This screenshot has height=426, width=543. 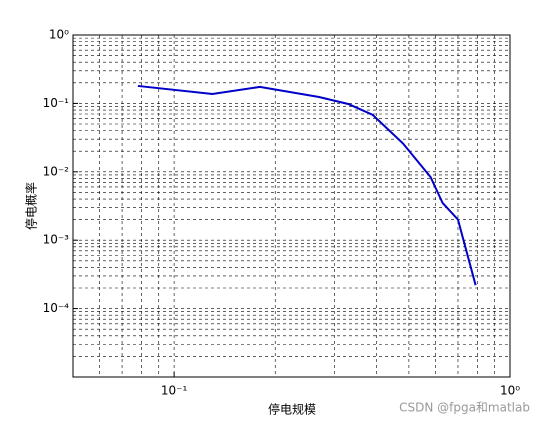 What do you see at coordinates (292, 409) in the screenshot?
I see `x-axis-label: 停电规模` at bounding box center [292, 409].